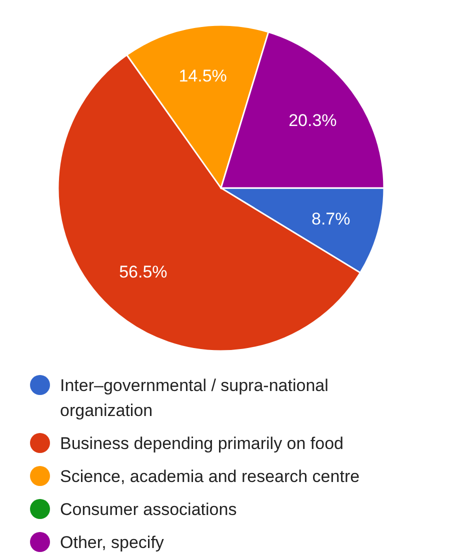 This screenshot has height=554, width=474. What do you see at coordinates (330, 219) in the screenshot?
I see `data-label: 8.7%` at bounding box center [330, 219].